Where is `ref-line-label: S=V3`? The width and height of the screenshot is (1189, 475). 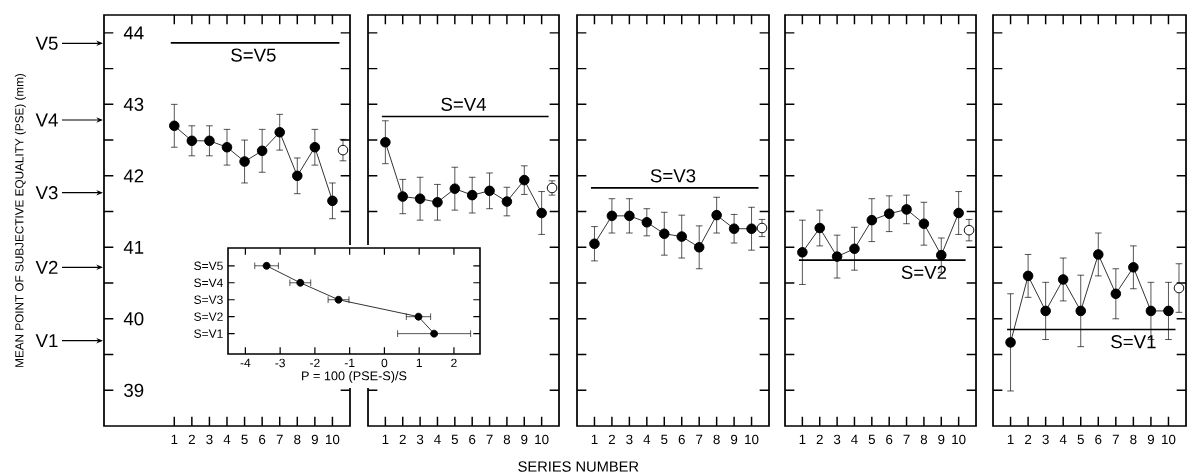
ref-line-label: S=V3 is located at coordinates (673, 176).